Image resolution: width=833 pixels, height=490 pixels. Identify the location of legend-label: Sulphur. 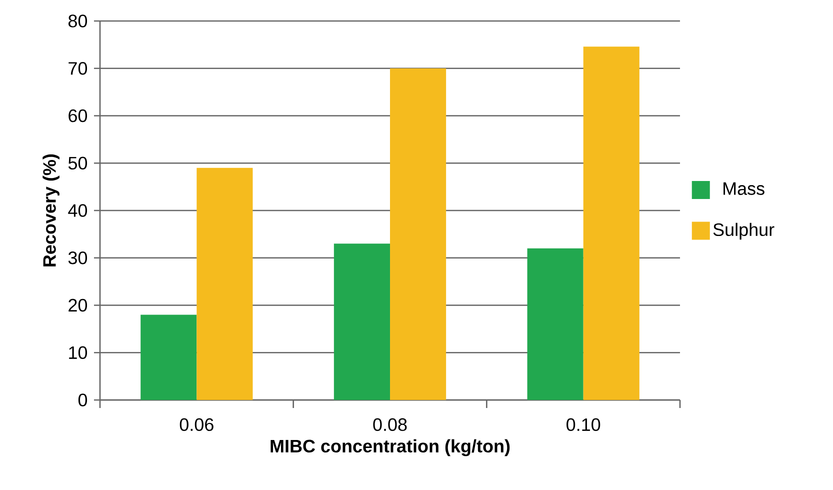
(743, 231).